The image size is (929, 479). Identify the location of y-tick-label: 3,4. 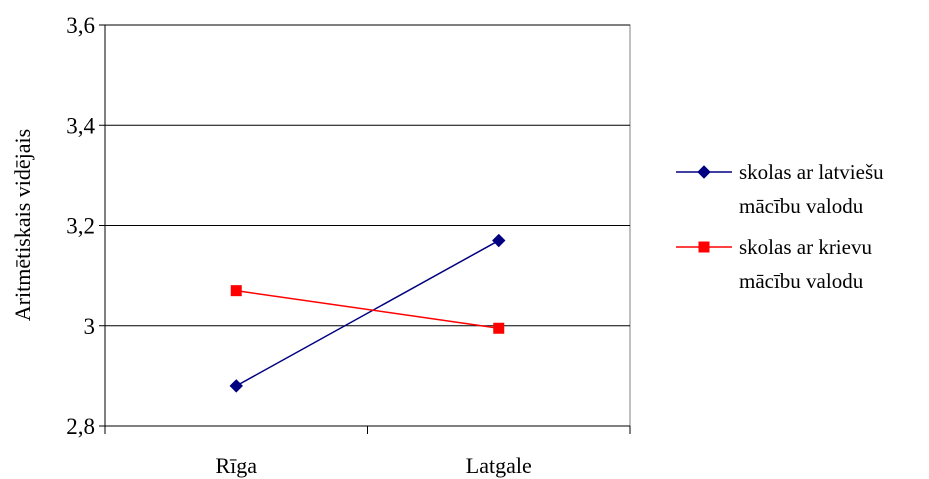
(80, 125).